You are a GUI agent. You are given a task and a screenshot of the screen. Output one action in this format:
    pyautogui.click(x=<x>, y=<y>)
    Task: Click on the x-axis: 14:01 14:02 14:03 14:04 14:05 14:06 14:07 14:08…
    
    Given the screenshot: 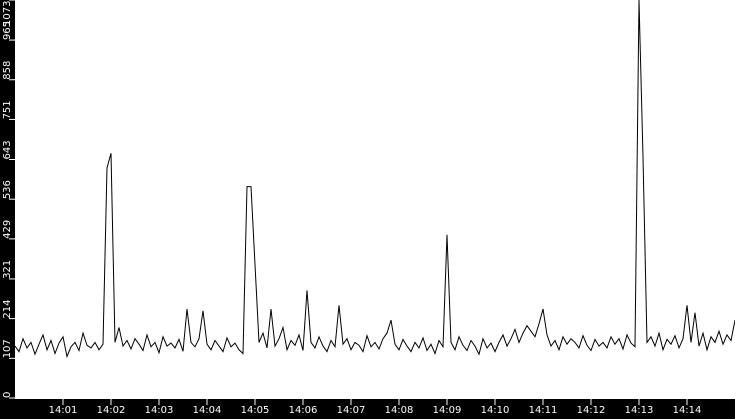 What is the action you would take?
    pyautogui.click(x=375, y=407)
    